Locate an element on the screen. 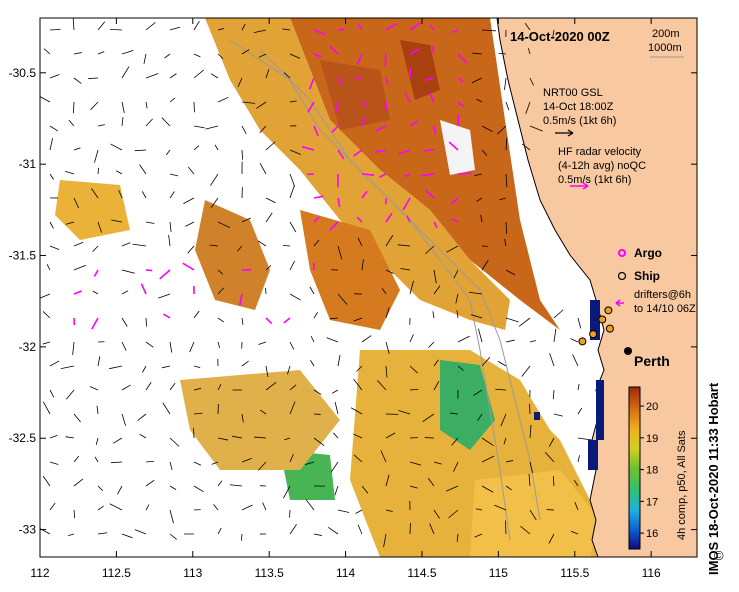 This screenshot has height=592, width=739. y-tick-label: -32.5 is located at coordinates (23, 438).